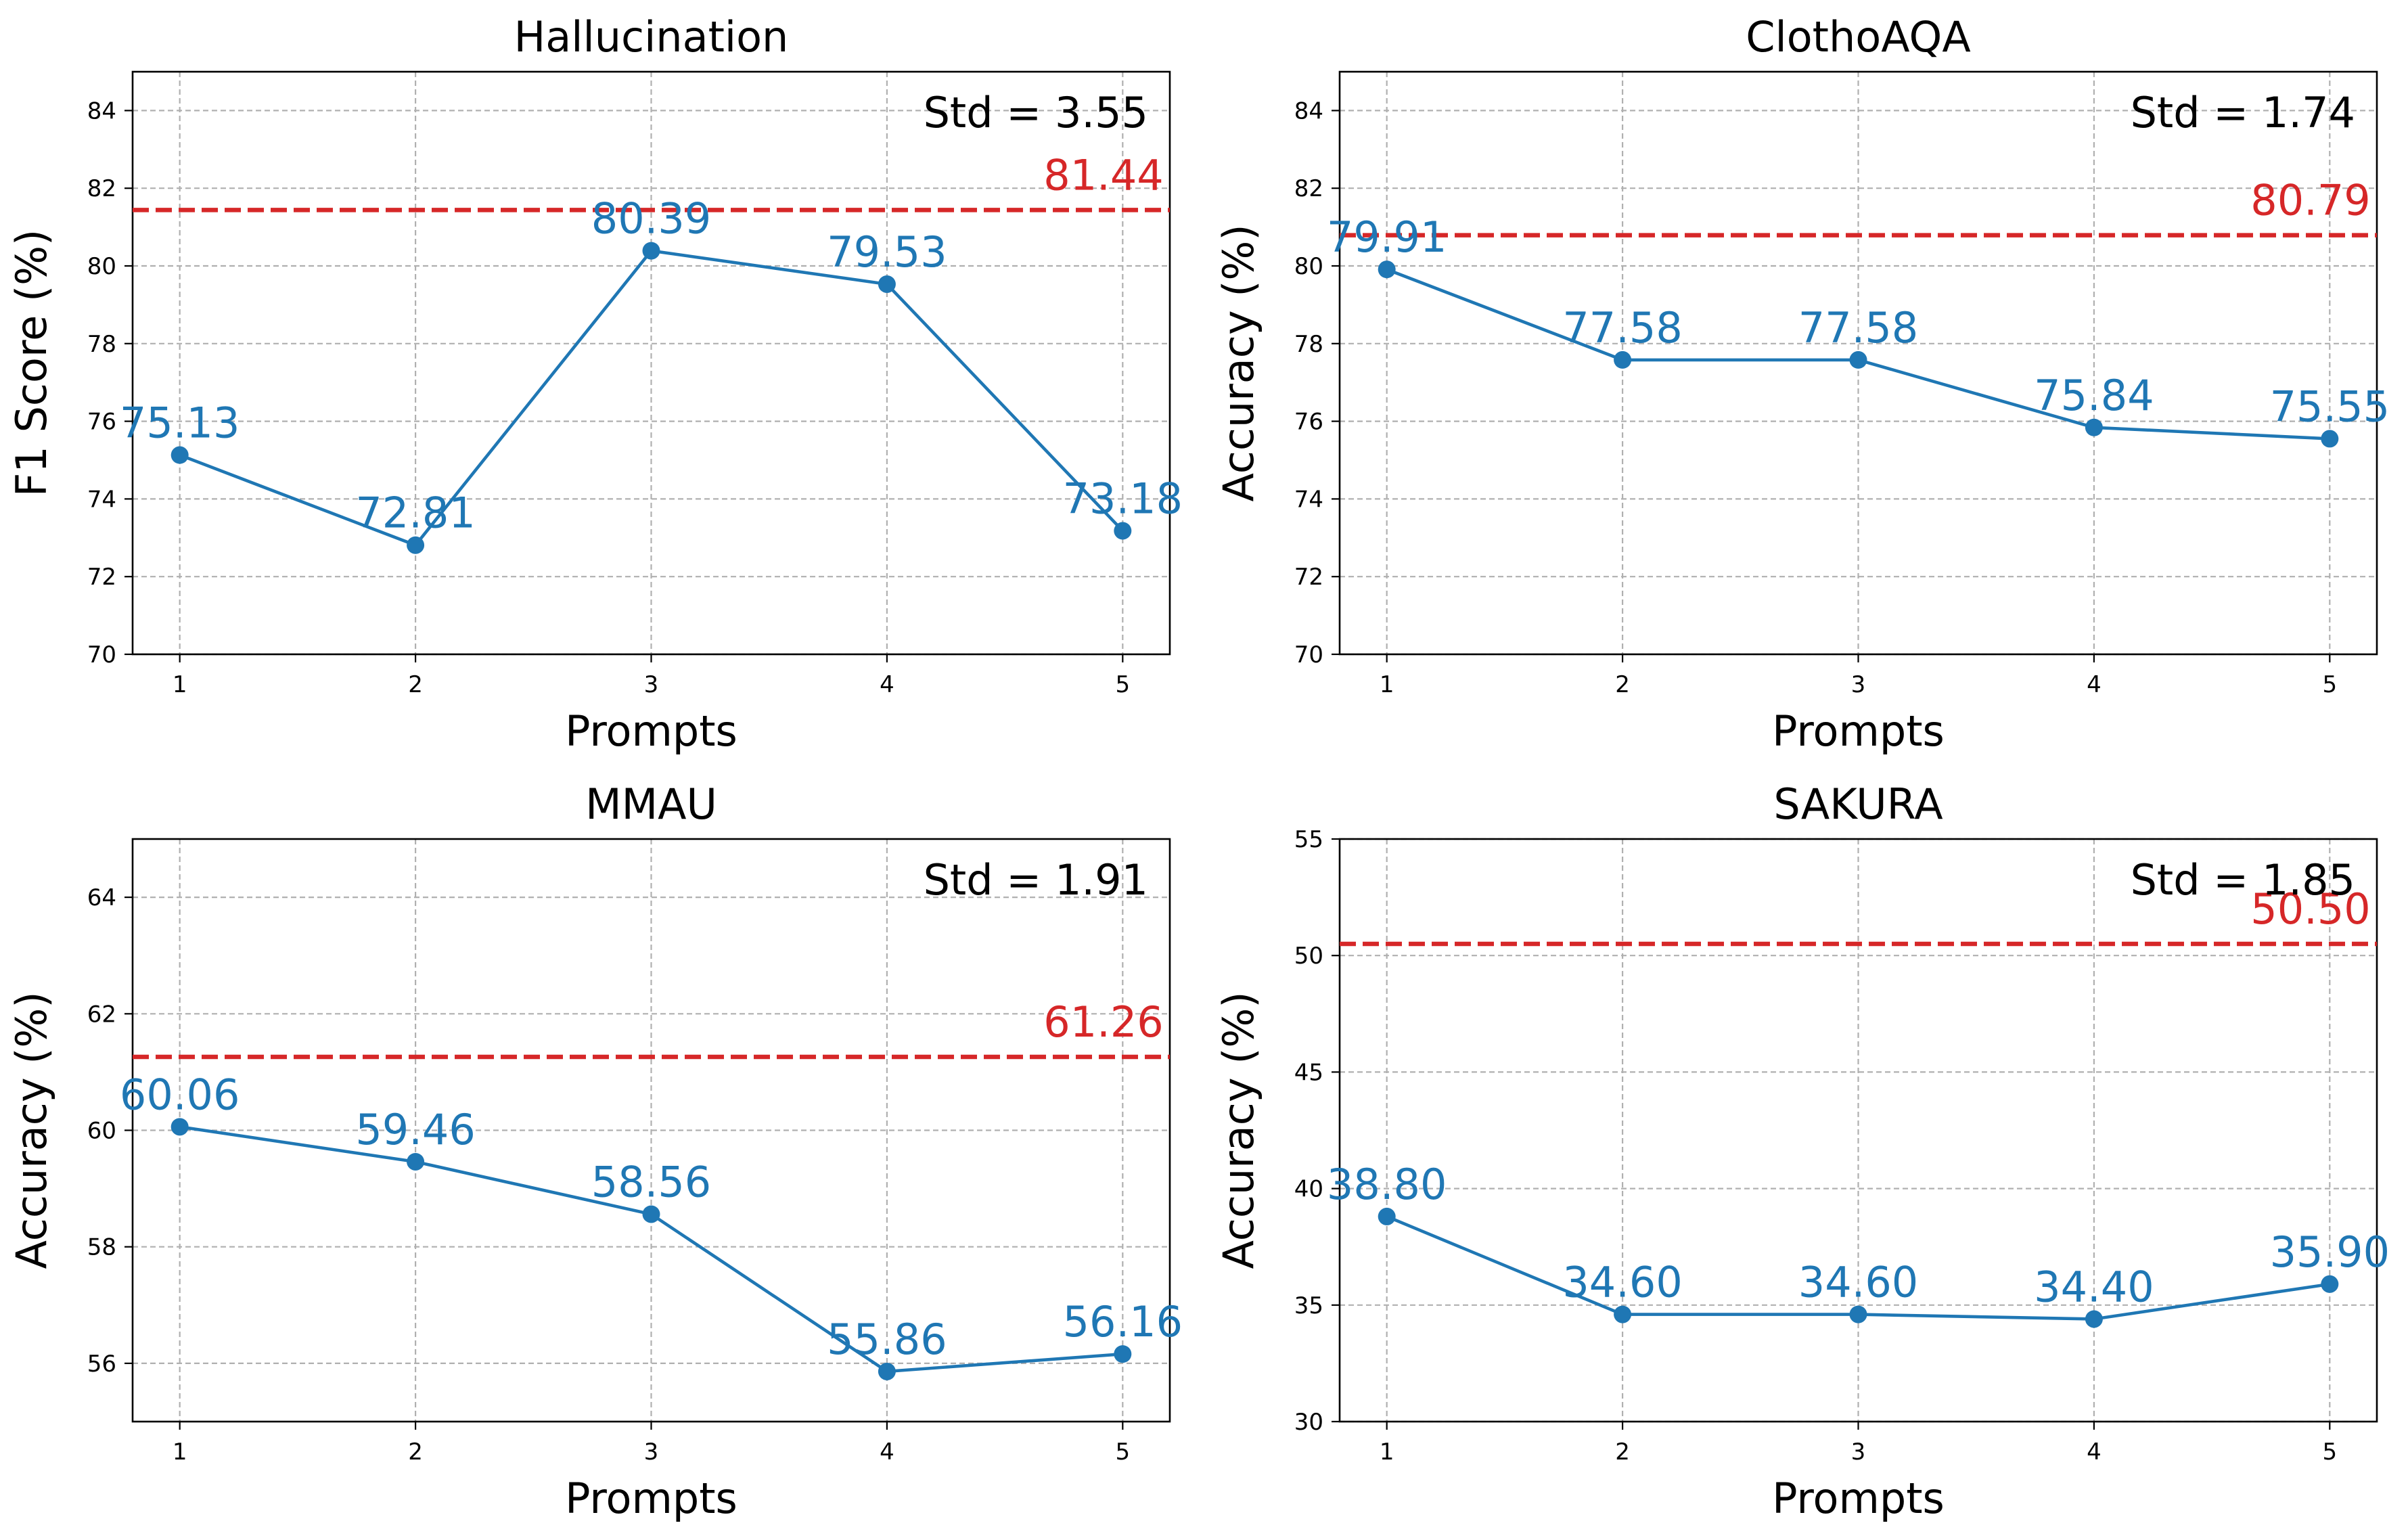 The image size is (2408, 1540). Describe the element at coordinates (887, 252) in the screenshot. I see `data-value-label: 79.53` at that location.